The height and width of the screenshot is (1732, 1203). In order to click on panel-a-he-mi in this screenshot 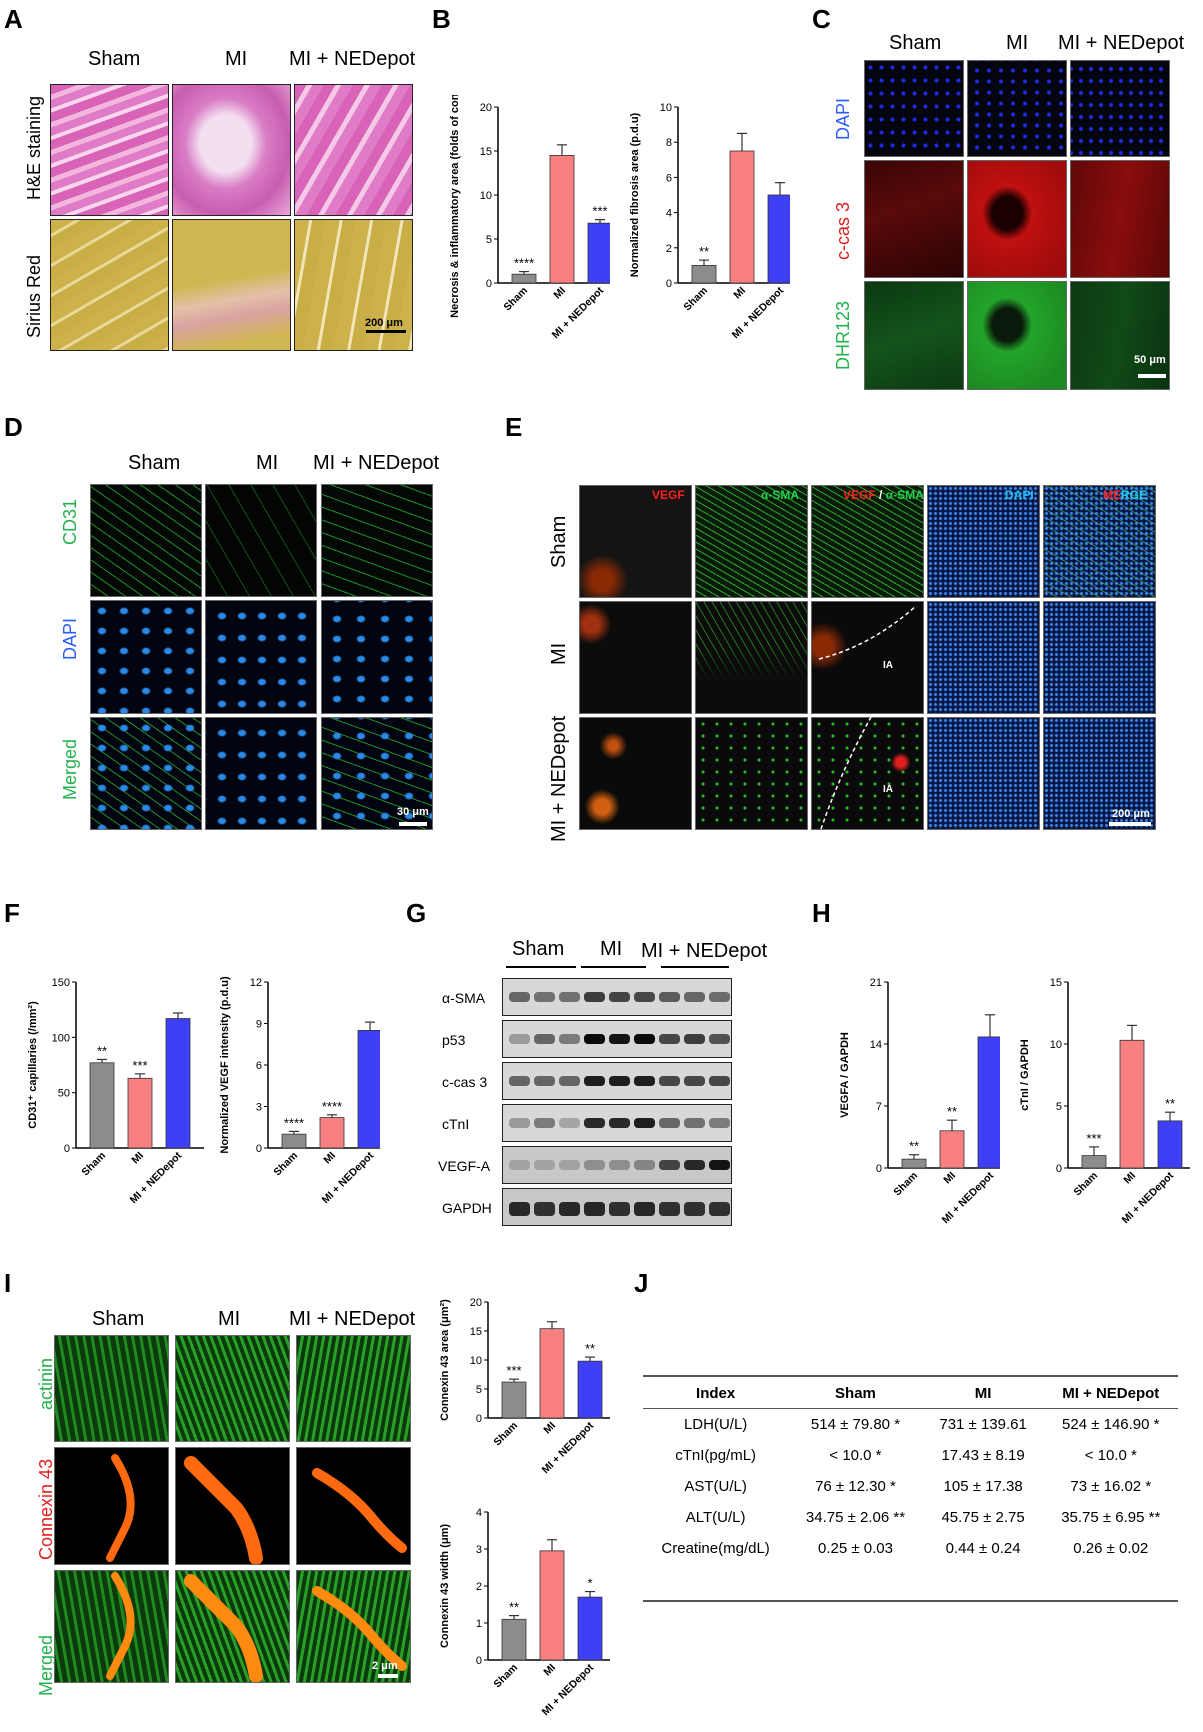, I will do `click(231, 150)`.